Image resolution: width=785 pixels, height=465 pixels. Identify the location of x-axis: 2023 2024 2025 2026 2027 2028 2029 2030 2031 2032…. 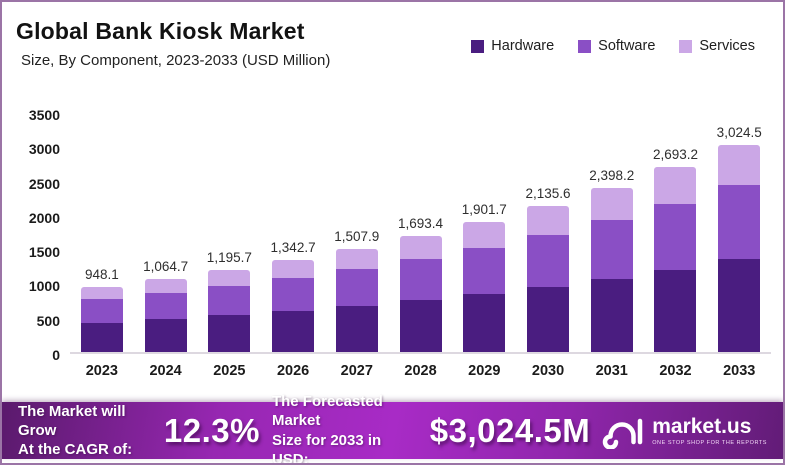
(420, 366).